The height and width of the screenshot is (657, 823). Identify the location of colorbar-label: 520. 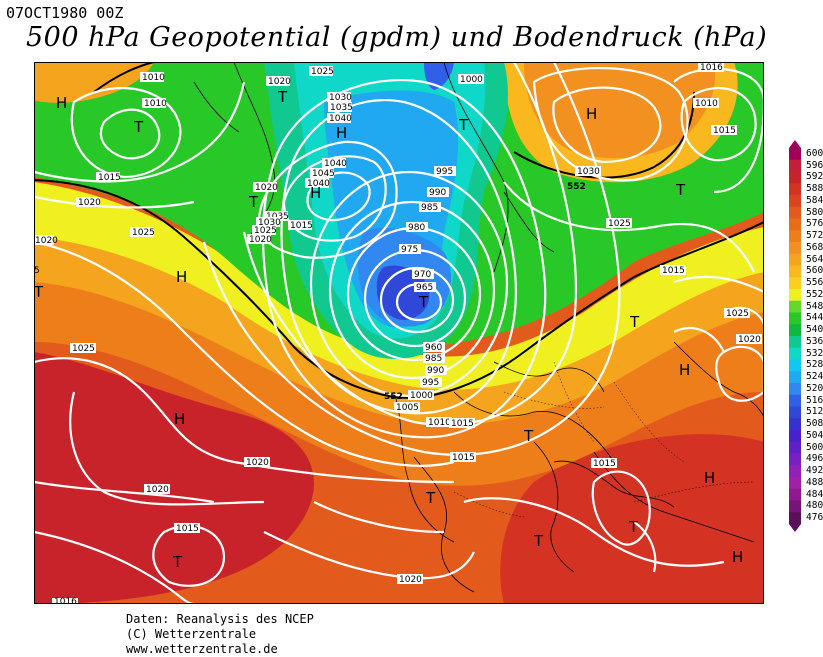
(814, 388).